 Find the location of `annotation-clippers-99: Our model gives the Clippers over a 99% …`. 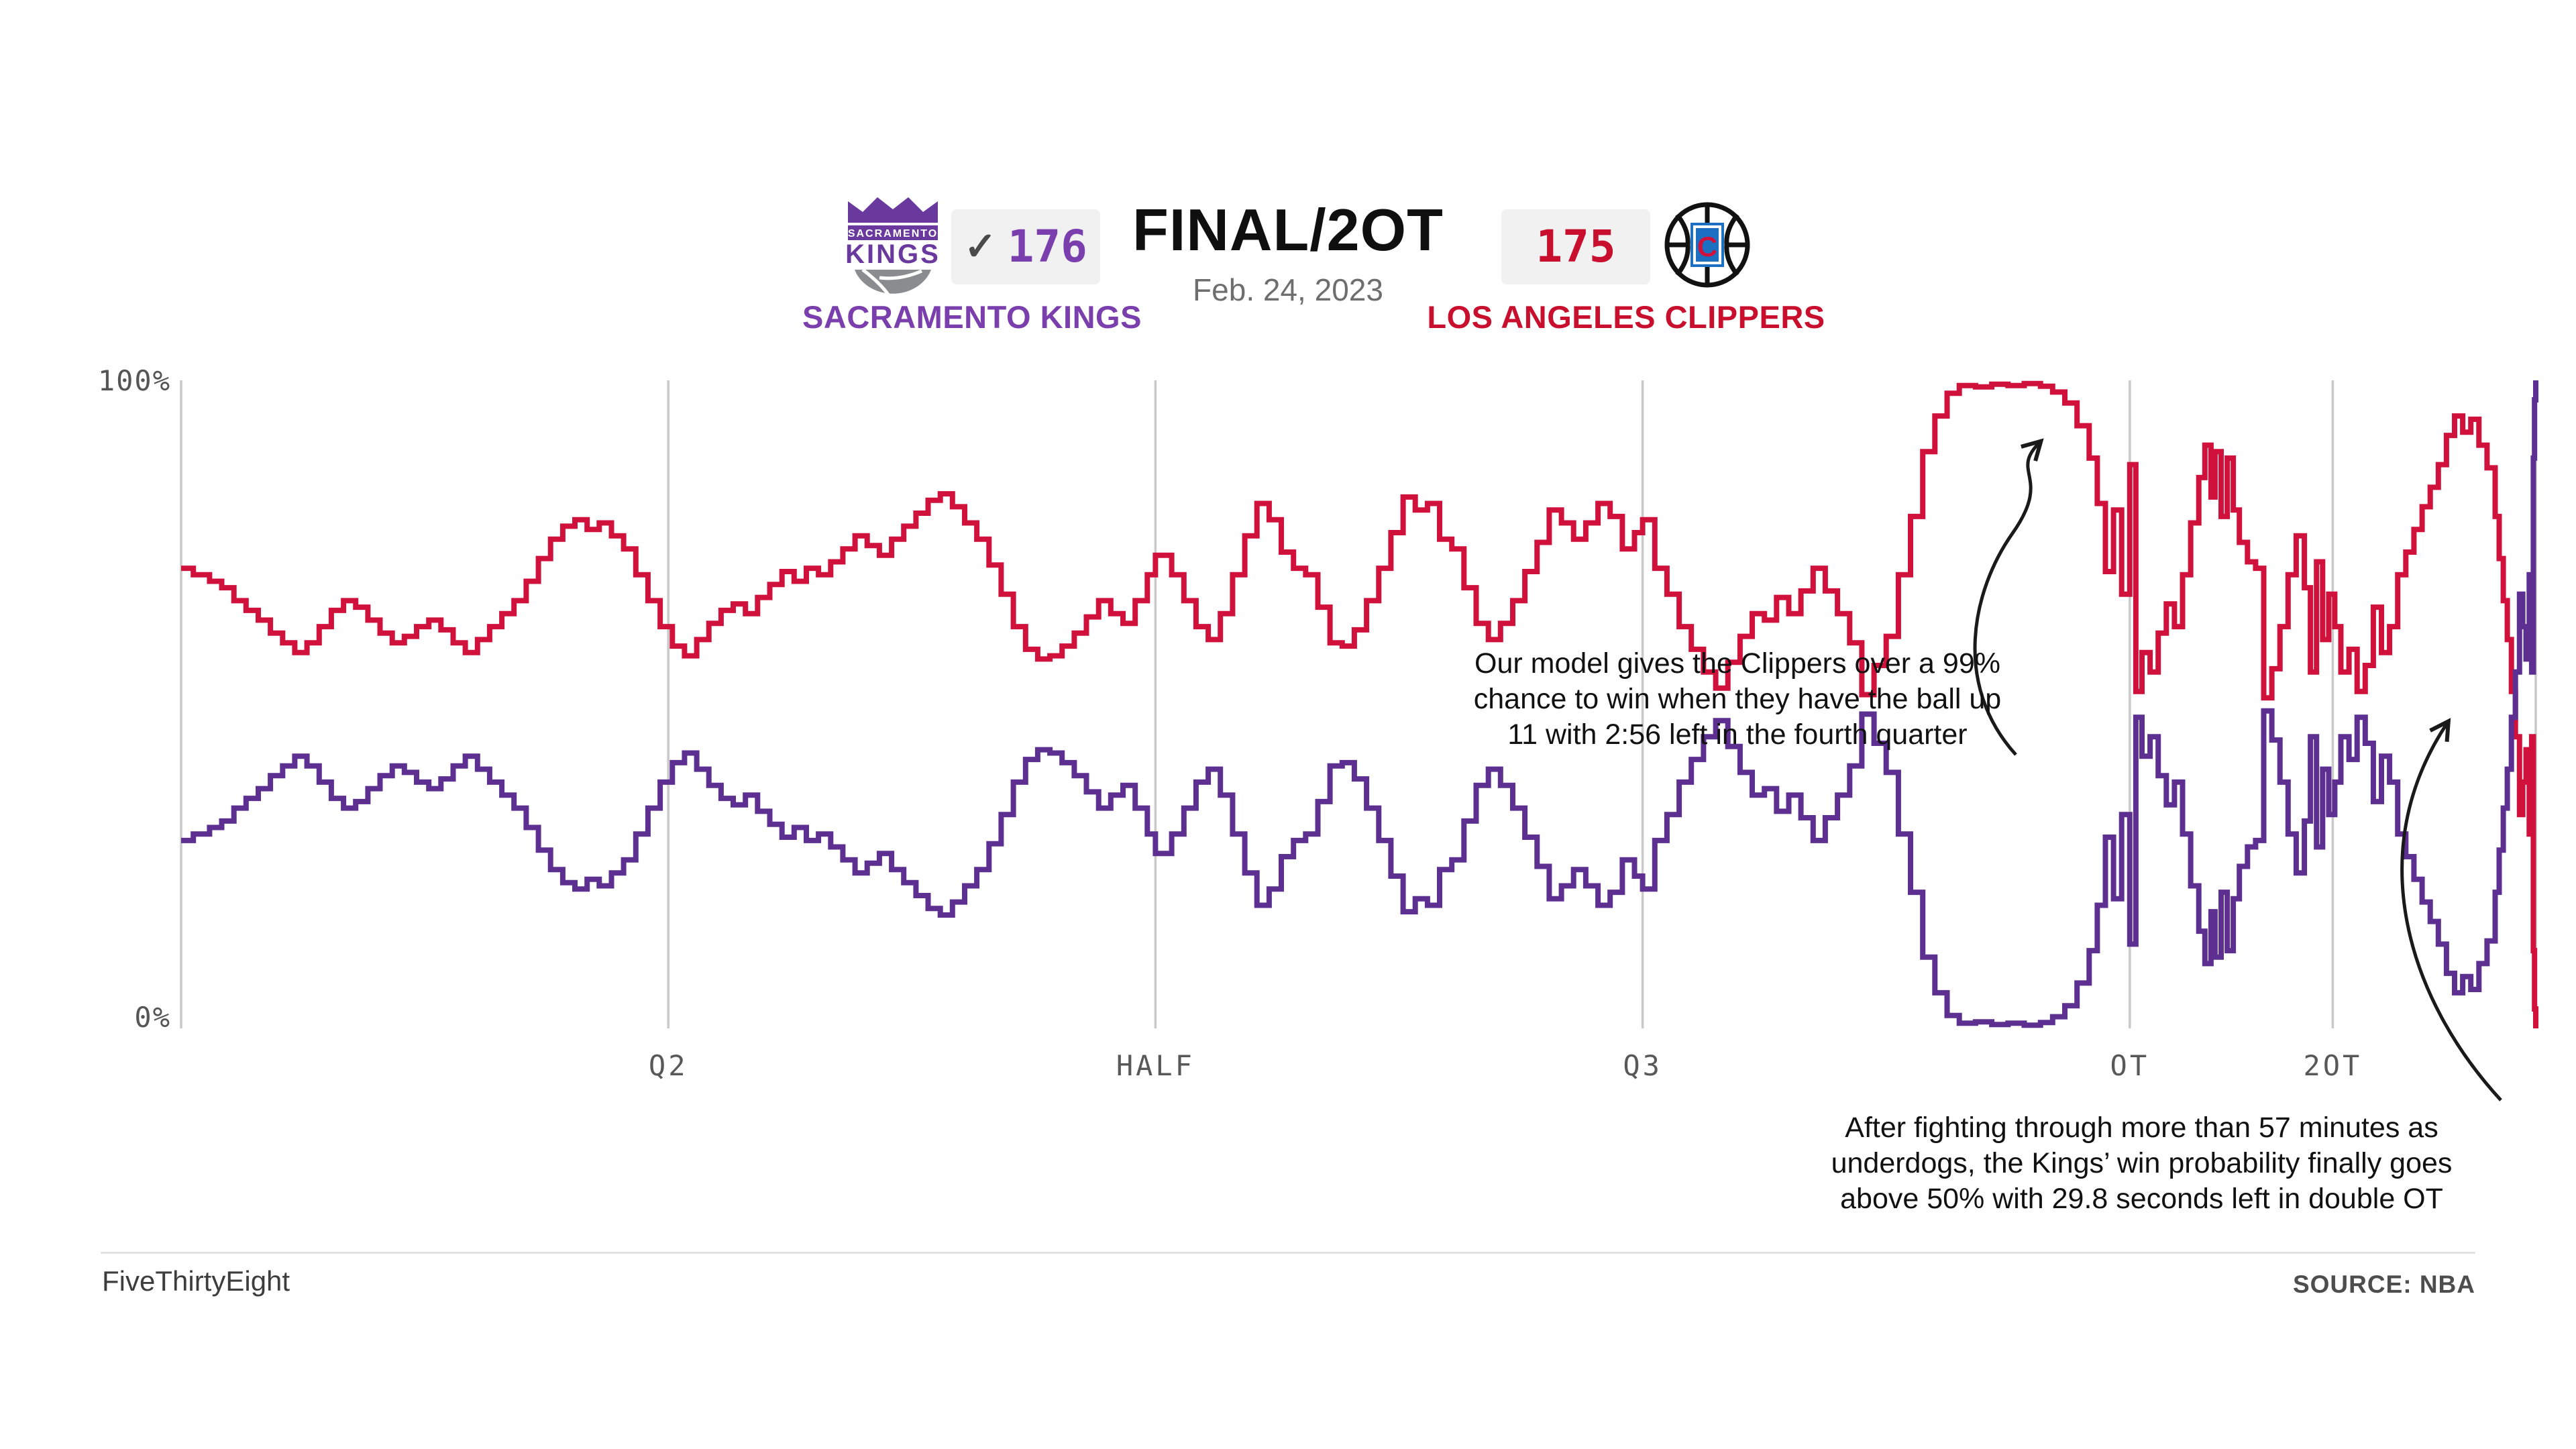

annotation-clippers-99: Our model gives the Clippers over a 99% … is located at coordinates (1737, 699).